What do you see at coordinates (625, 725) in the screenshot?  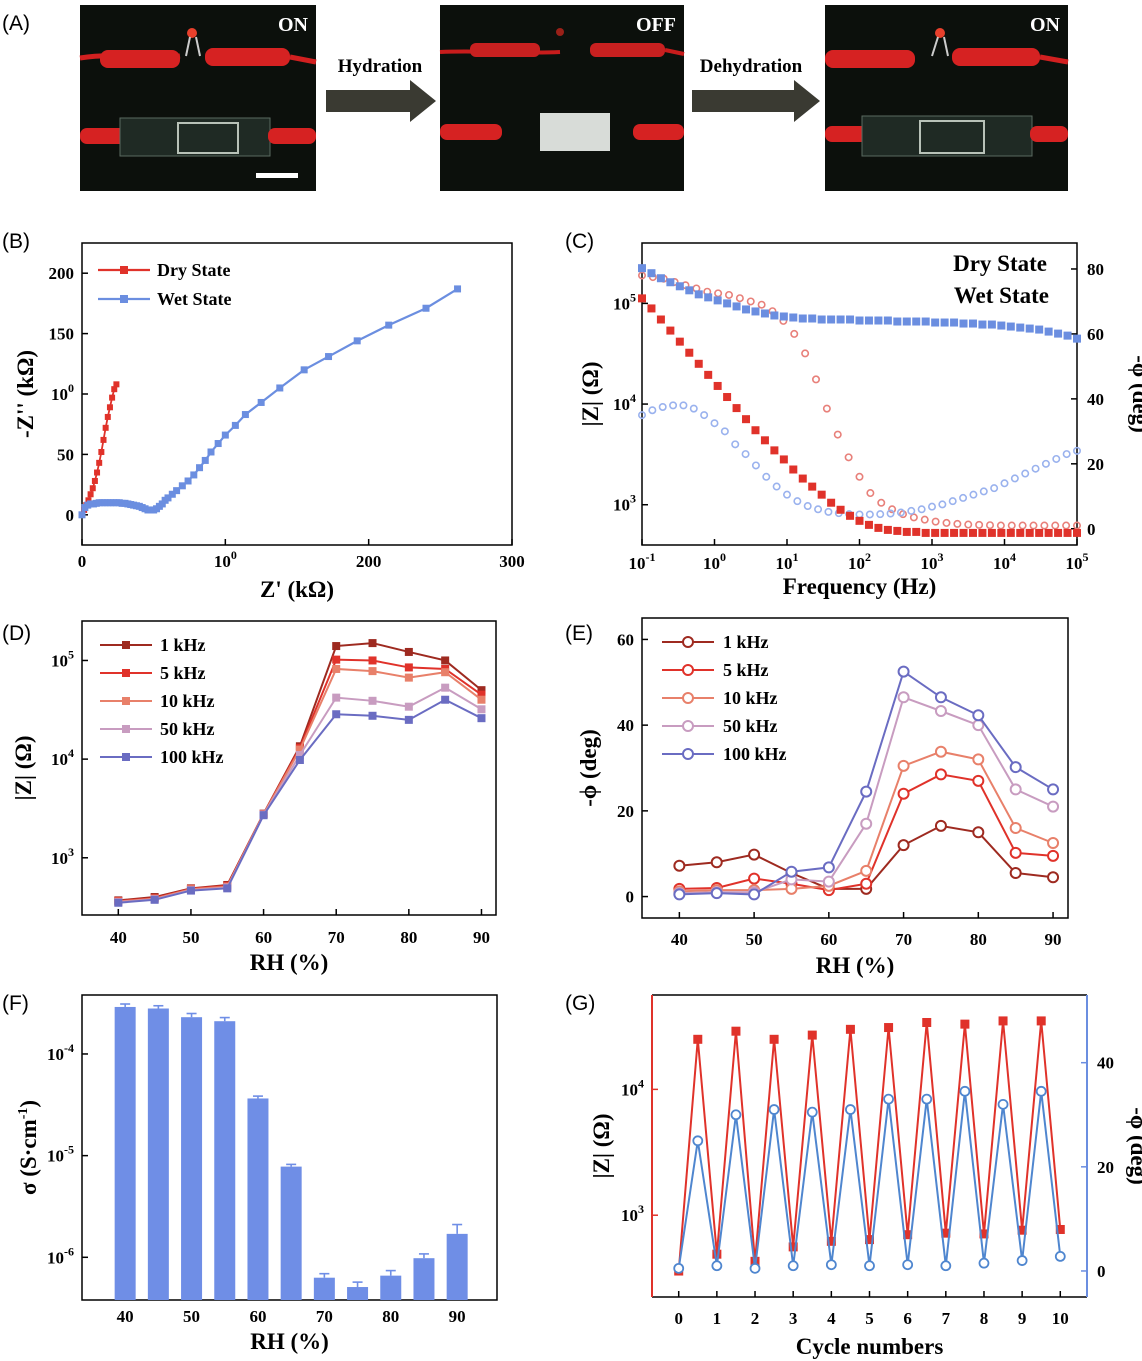 I see `y-tick-label: 40` at bounding box center [625, 725].